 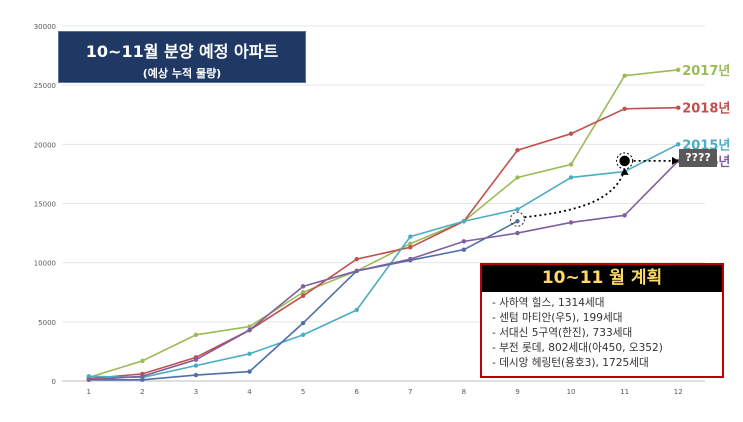 What do you see at coordinates (570, 363) in the screenshot?
I see `plan-item: - 데시앙 헤링턴(용호3), 1725세대` at bounding box center [570, 363].